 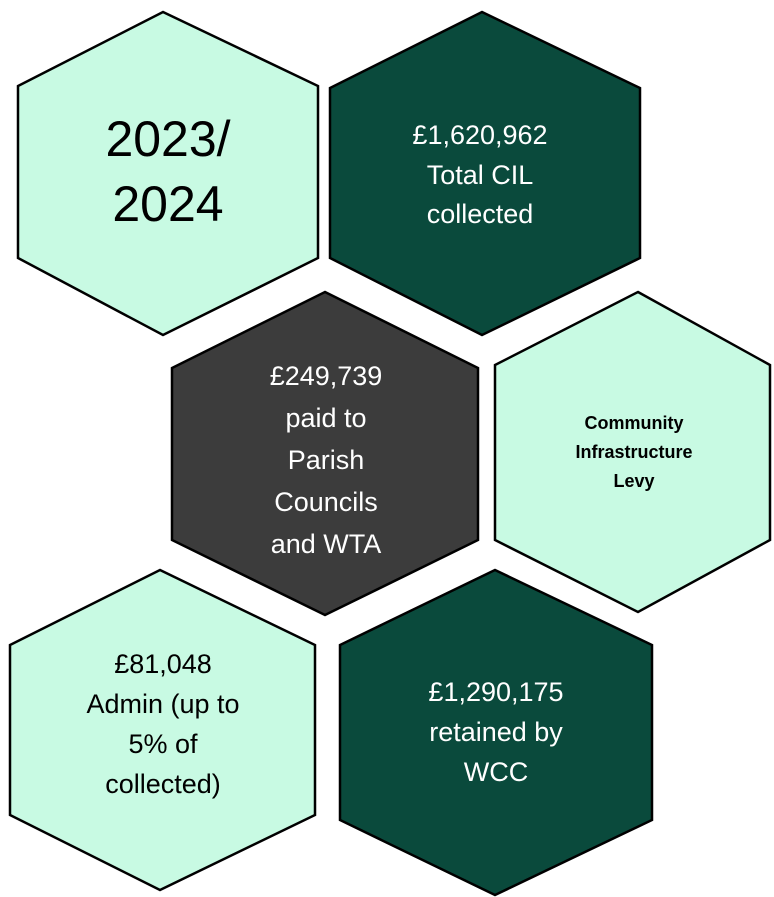 I want to click on hexagon-text: Councils, so click(x=326, y=502).